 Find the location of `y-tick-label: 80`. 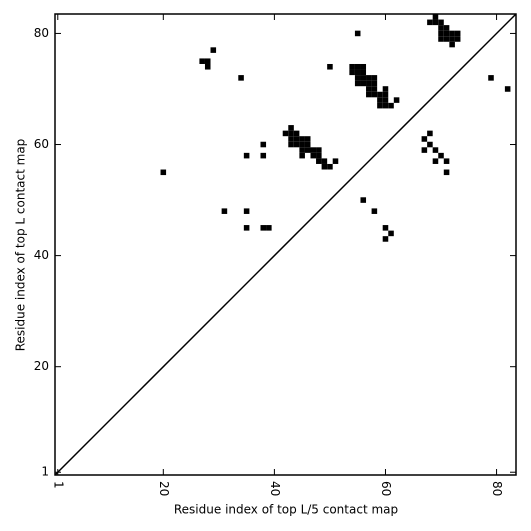

y-tick-label: 80 is located at coordinates (41, 33).